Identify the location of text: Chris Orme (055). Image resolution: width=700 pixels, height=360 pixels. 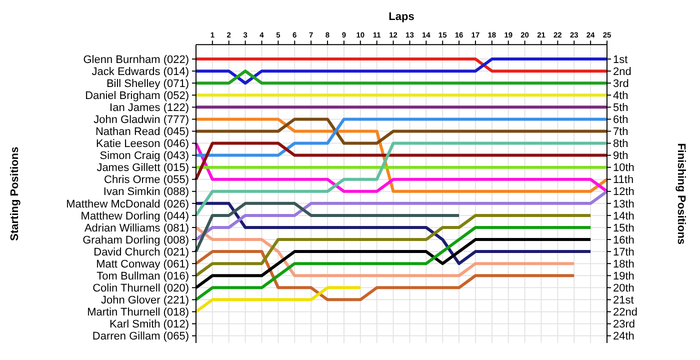
(146, 180).